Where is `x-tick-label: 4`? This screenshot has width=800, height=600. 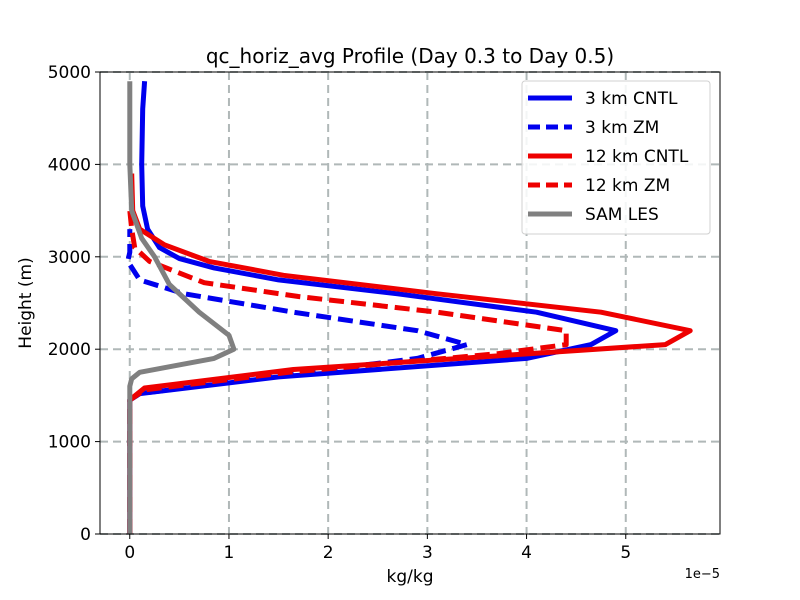 x-tick-label: 4 is located at coordinates (526, 553).